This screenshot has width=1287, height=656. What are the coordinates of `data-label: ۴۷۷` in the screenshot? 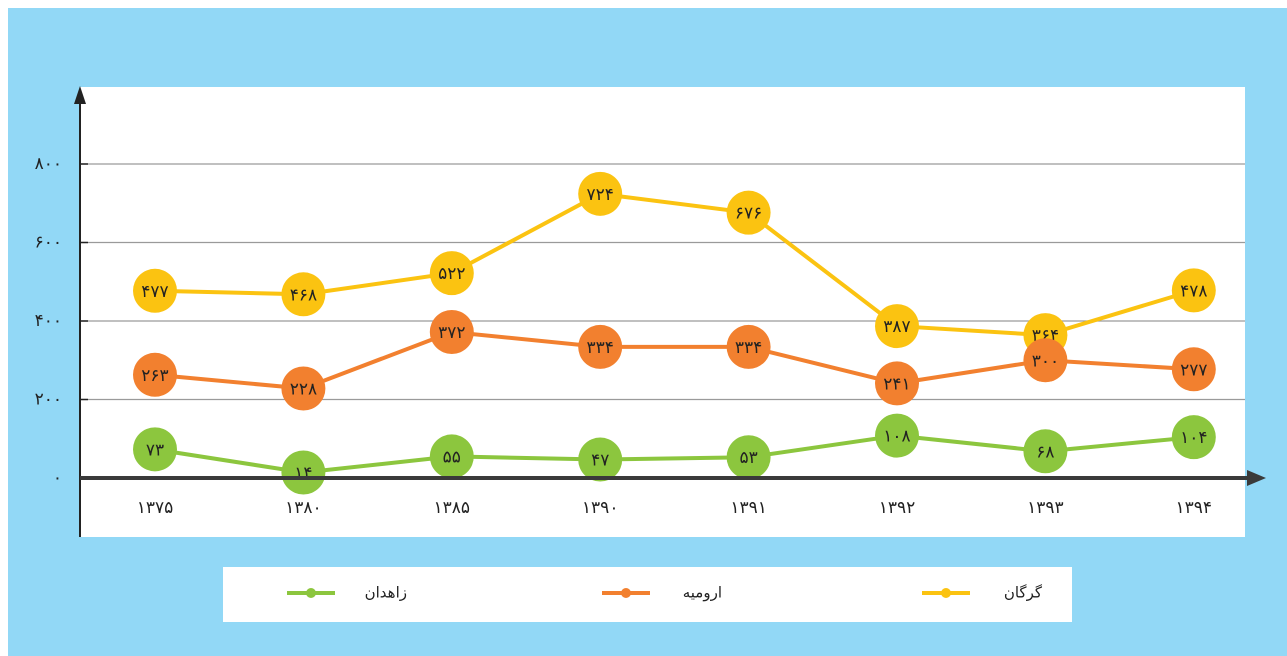 It's located at (154, 292).